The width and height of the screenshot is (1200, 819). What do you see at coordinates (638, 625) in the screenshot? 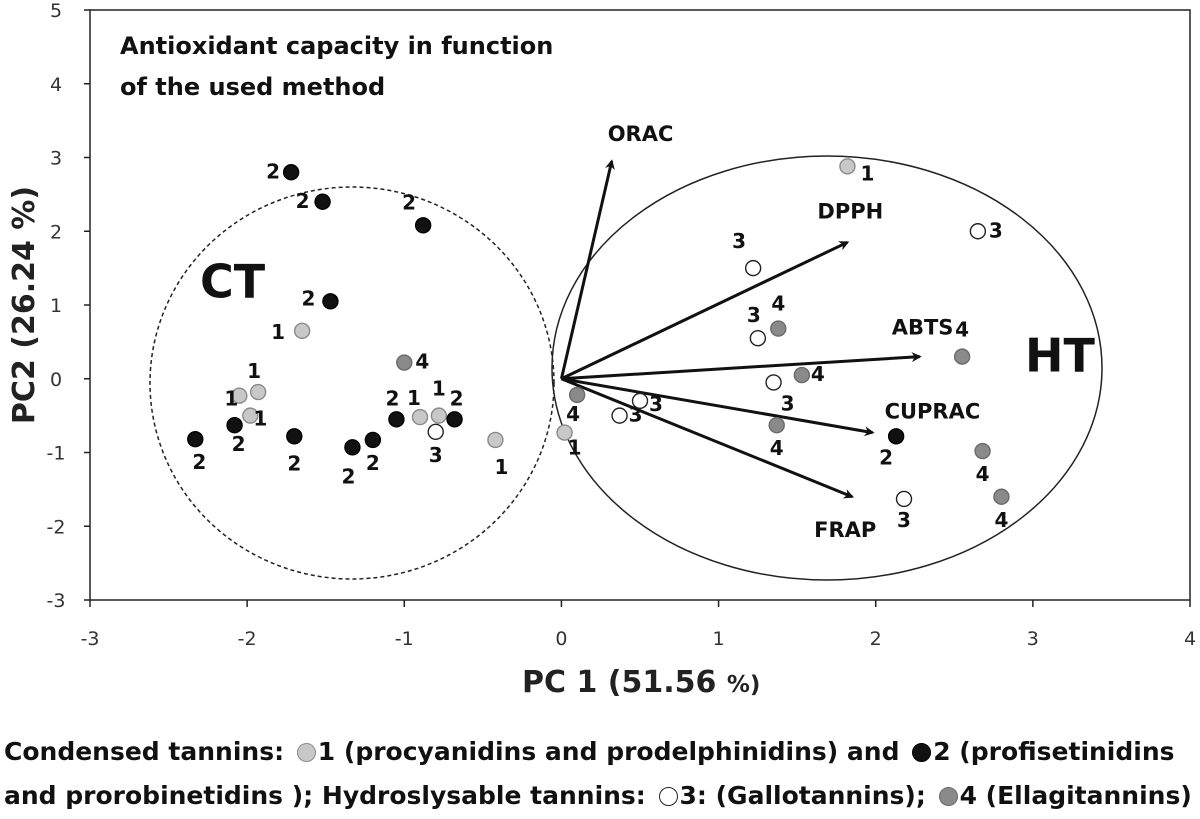
I see `x-axis-ticks: -3 -2 -1 0 1 2 3 4` at bounding box center [638, 625].